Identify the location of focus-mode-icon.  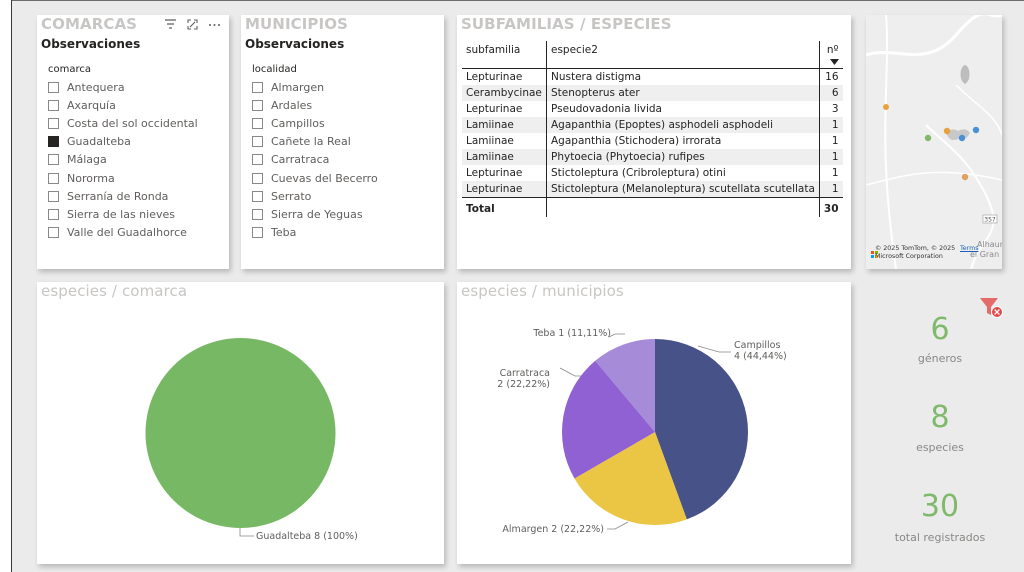
(192, 24).